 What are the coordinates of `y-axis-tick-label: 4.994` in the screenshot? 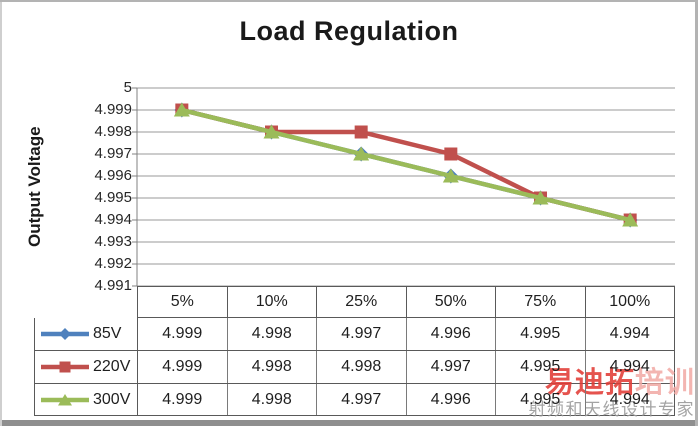 It's located at (113, 219).